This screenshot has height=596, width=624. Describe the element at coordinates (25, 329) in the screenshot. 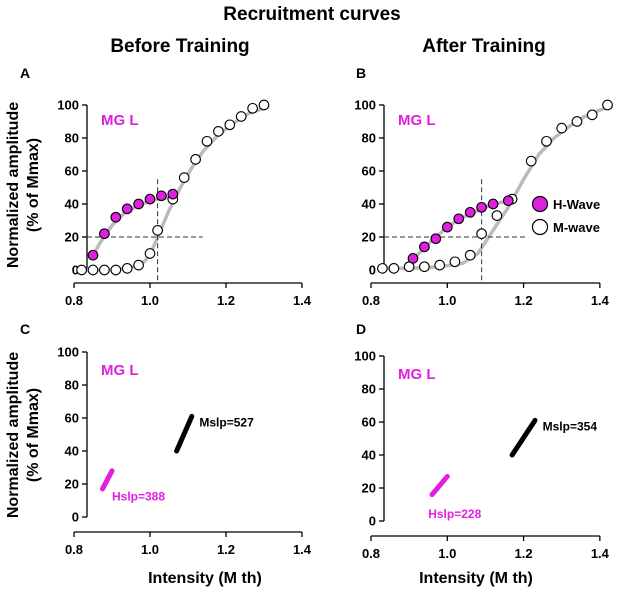

I see `panel-c-letter: C` at that location.